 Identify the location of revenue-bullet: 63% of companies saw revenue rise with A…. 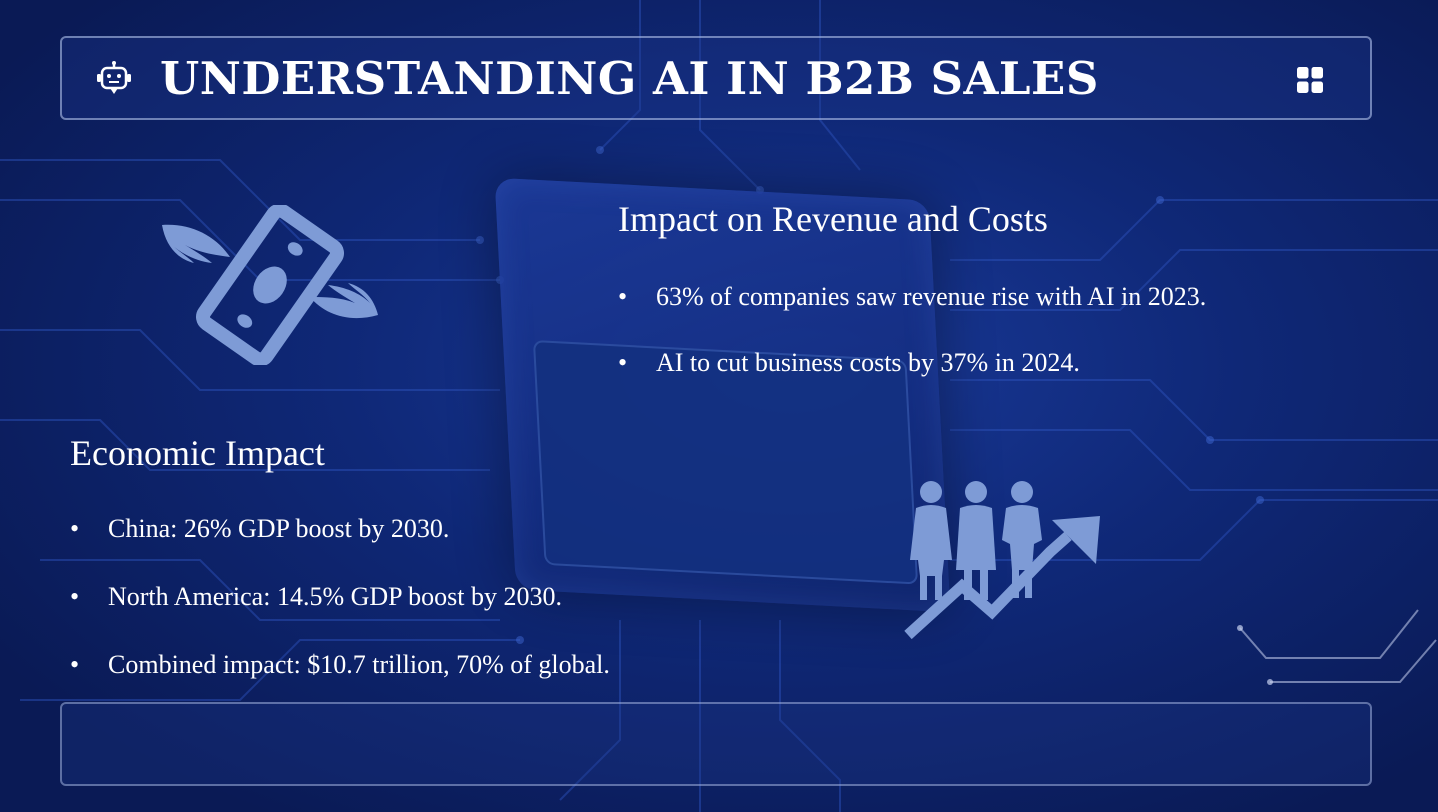
(912, 297).